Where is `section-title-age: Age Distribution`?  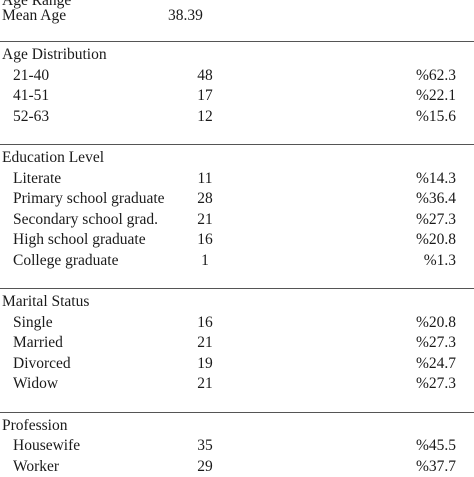 section-title-age: Age Distribution is located at coordinates (237, 55).